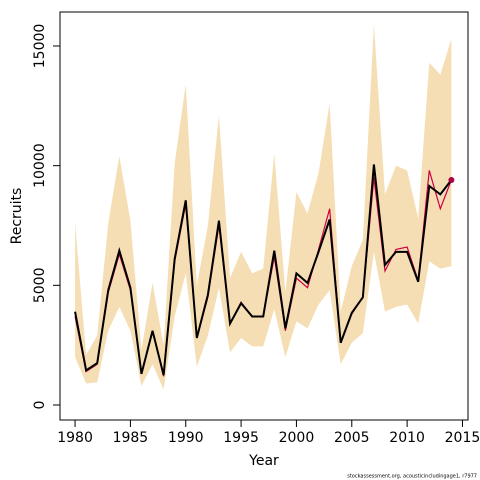 The height and width of the screenshot is (480, 480). What do you see at coordinates (131, 438) in the screenshot?
I see `x-tick-label: 1985` at bounding box center [131, 438].